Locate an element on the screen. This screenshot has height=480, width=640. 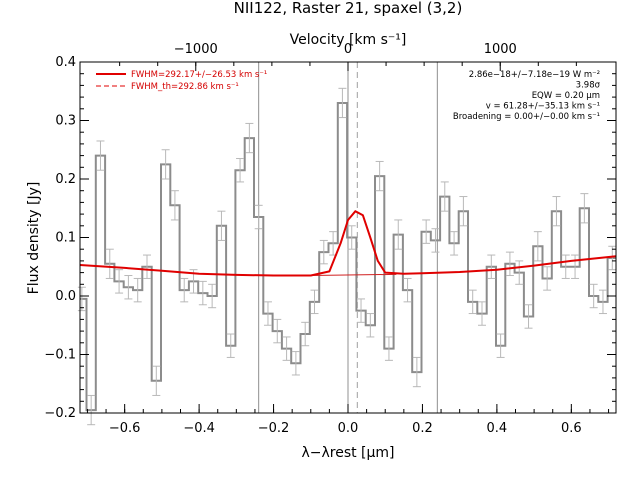
top-axis-title: Velocity [km s⁻¹] is located at coordinates (348, 40).